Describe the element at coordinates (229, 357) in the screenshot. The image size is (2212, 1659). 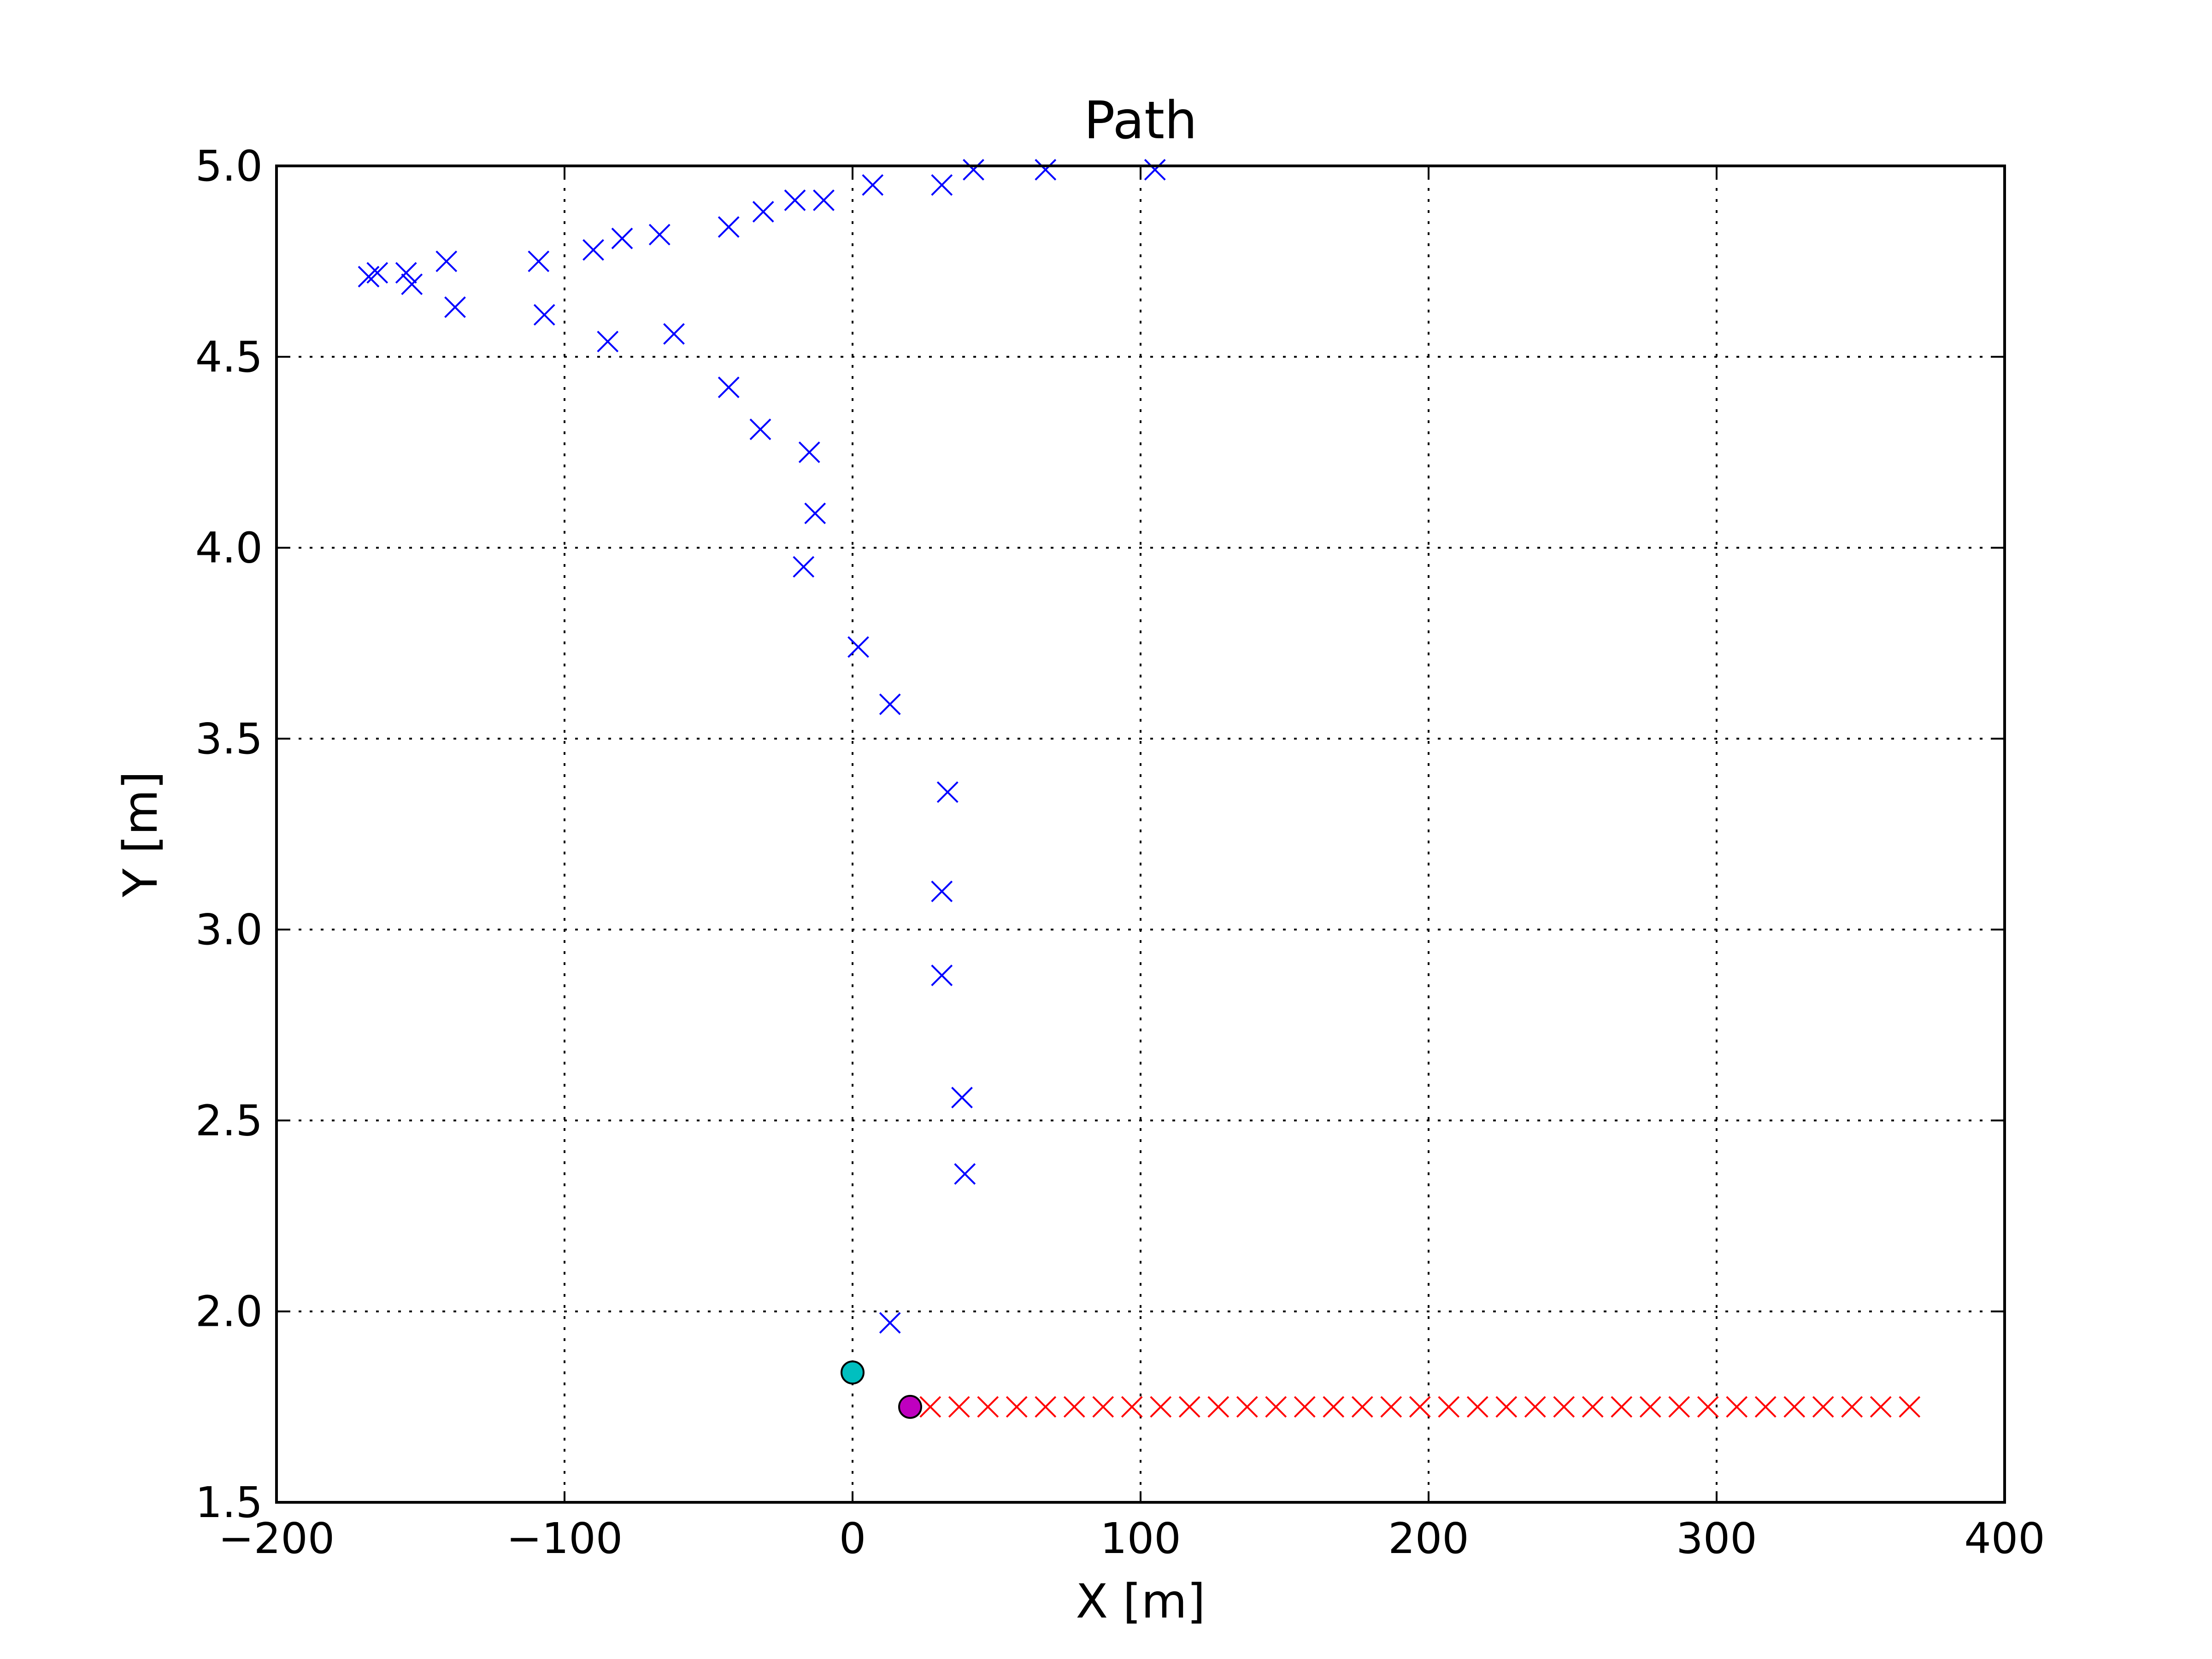
I see `y-tick-label: 4.5` at that location.